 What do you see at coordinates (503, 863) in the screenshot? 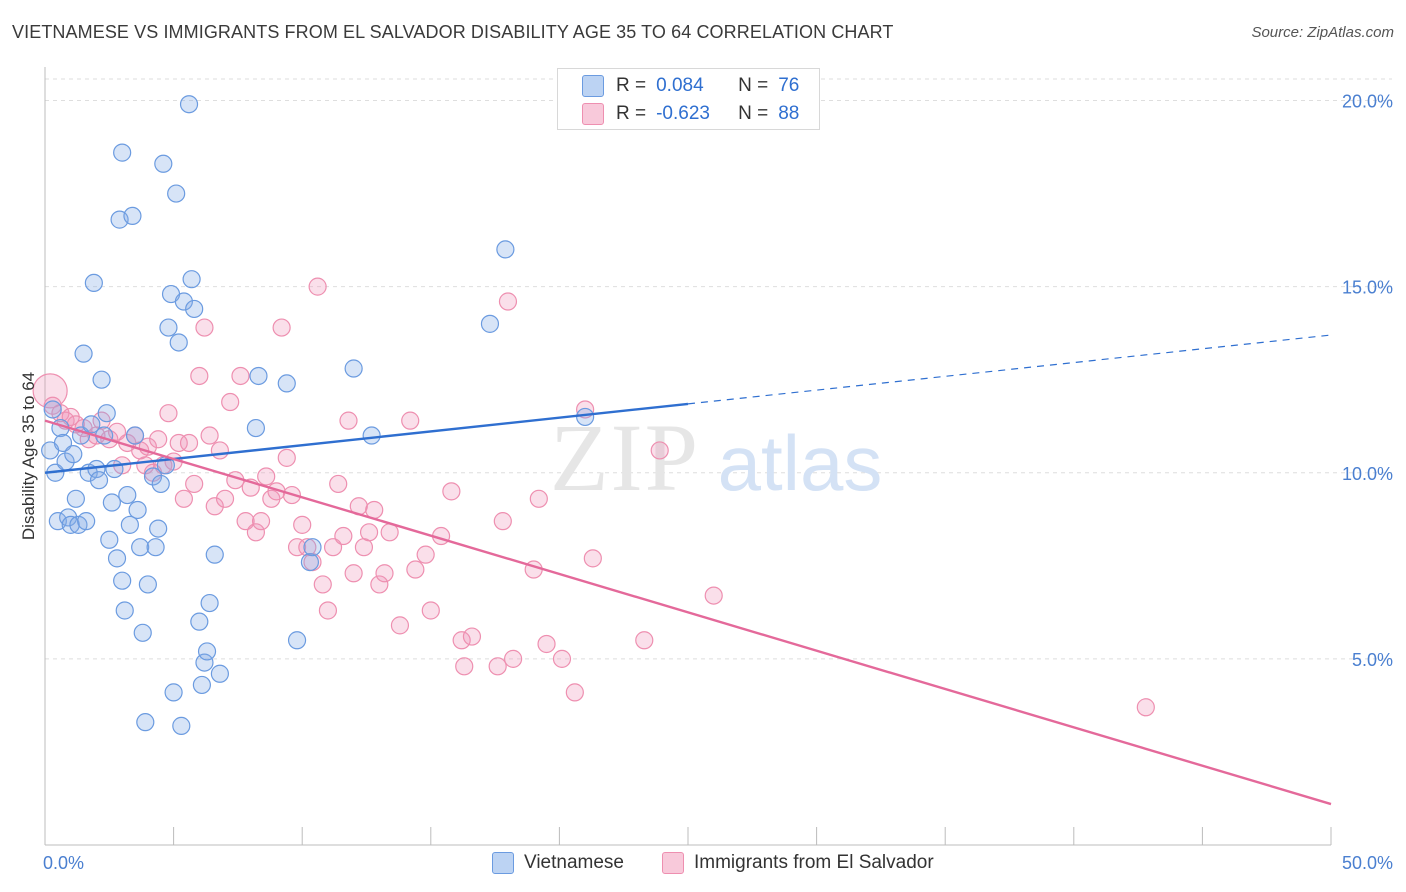
I see `legend-swatch-vietnamese` at bounding box center [503, 863].